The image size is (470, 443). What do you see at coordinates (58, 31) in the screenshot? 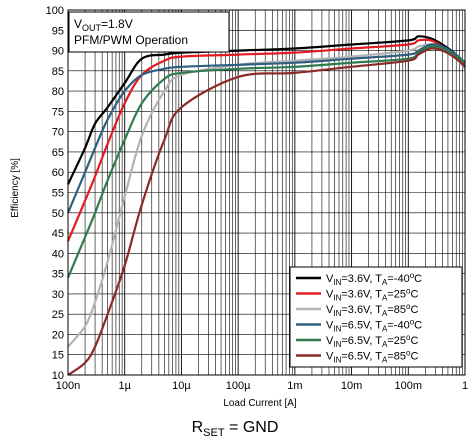
I see `y-tick-label: 95` at bounding box center [58, 31].